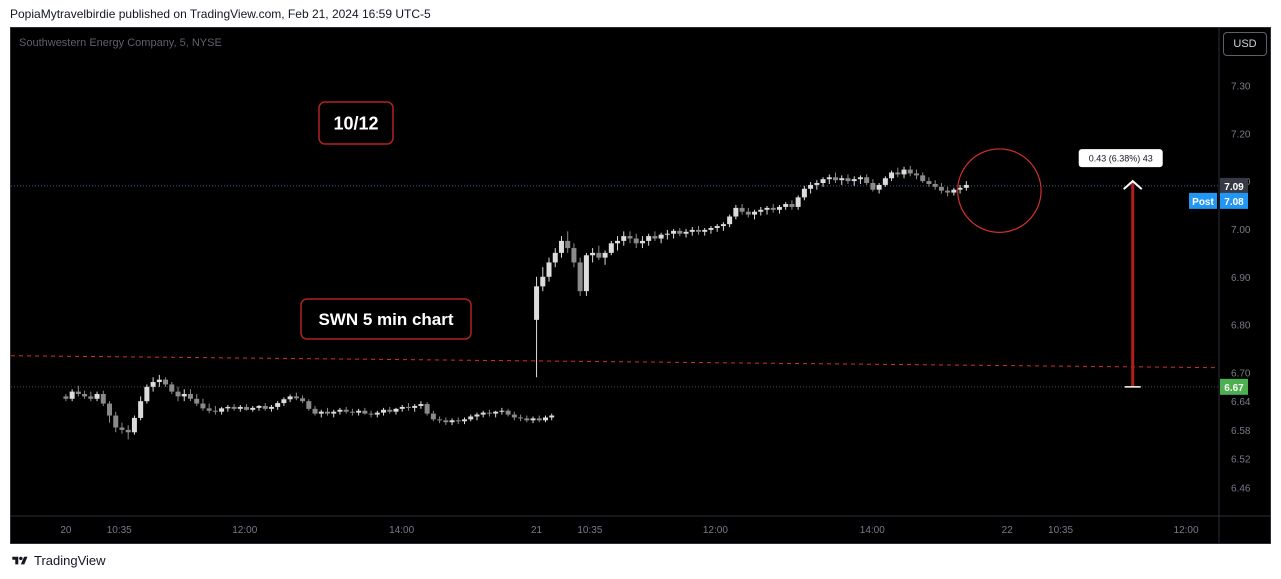 This screenshot has width=1281, height=579. I want to click on tradingview-brand: TradingView, so click(58, 560).